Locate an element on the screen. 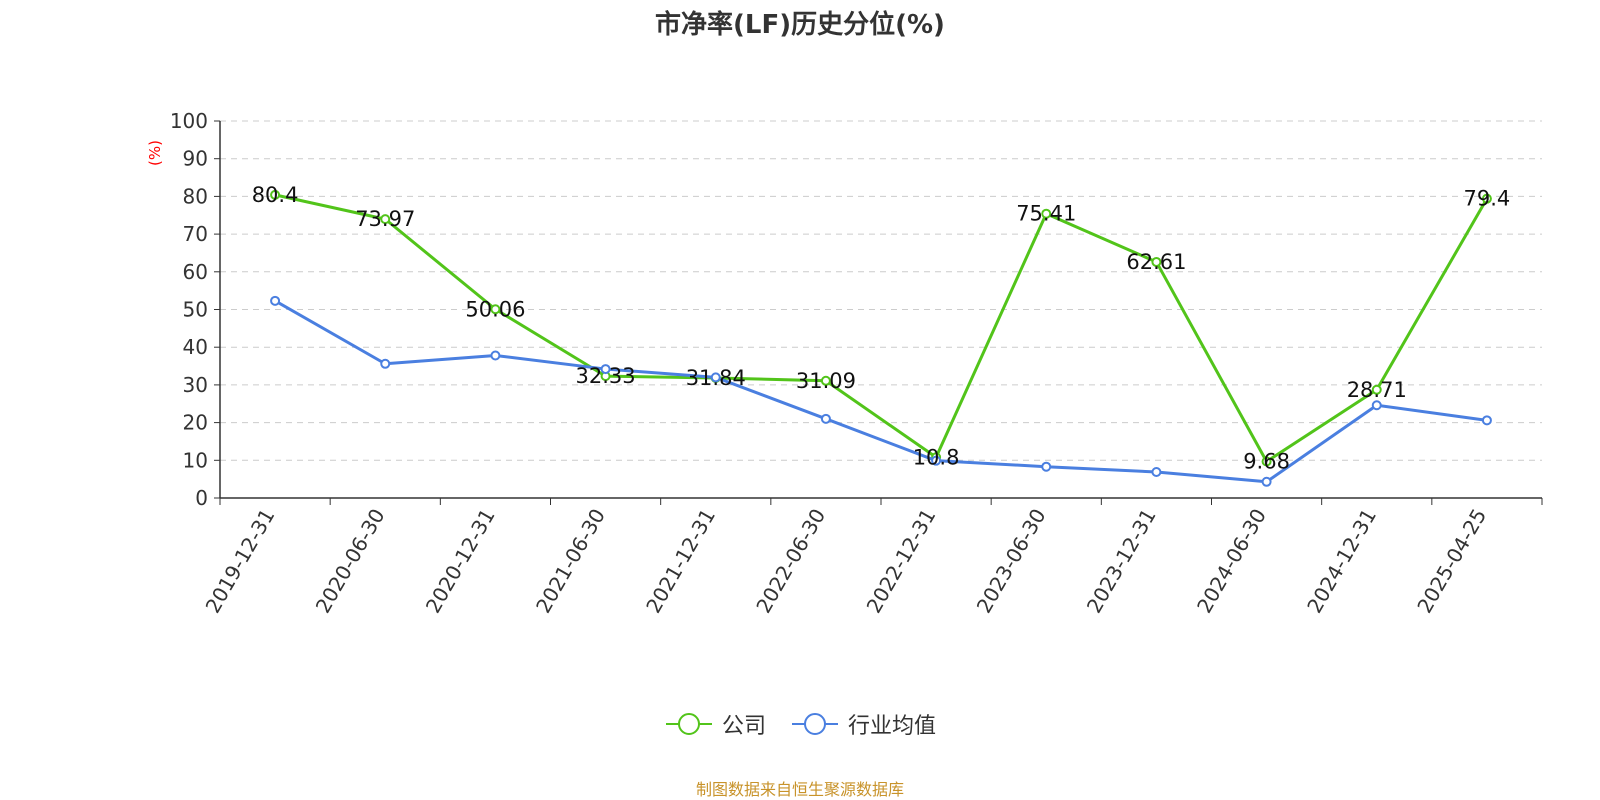 This screenshot has height=800, width=1600. legend: 公司 行业均值 is located at coordinates (800, 724).